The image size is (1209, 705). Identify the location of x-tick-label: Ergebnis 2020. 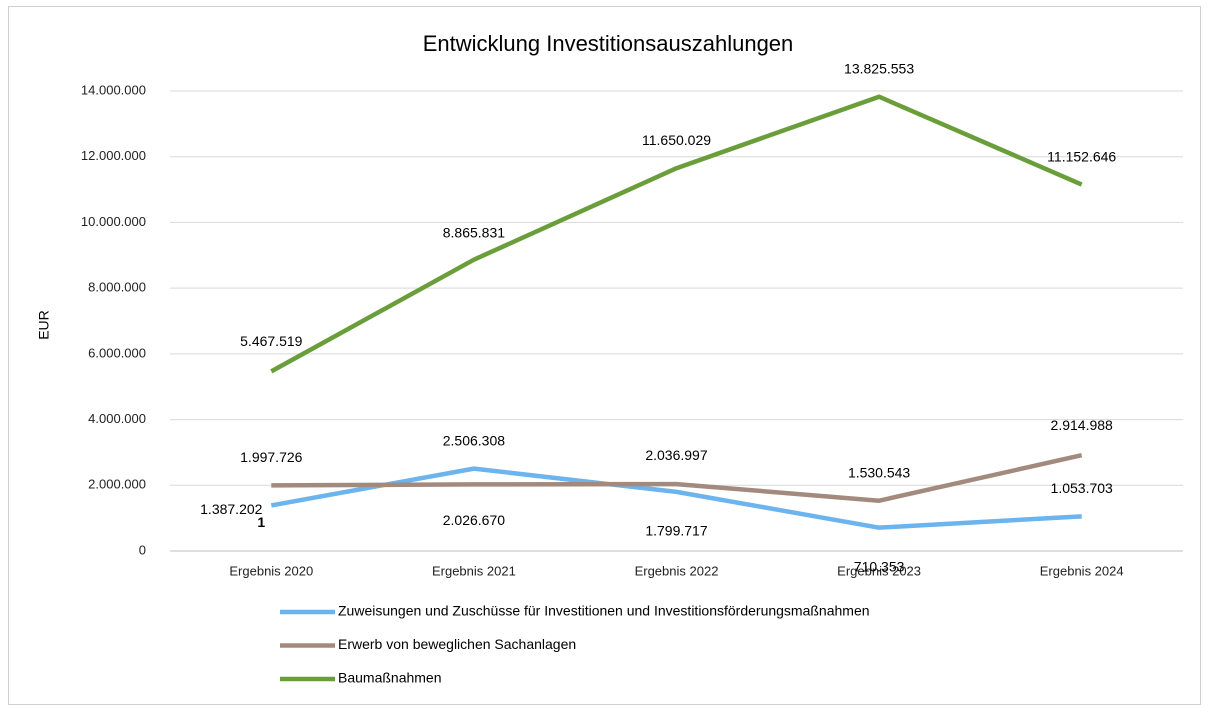
(271, 570).